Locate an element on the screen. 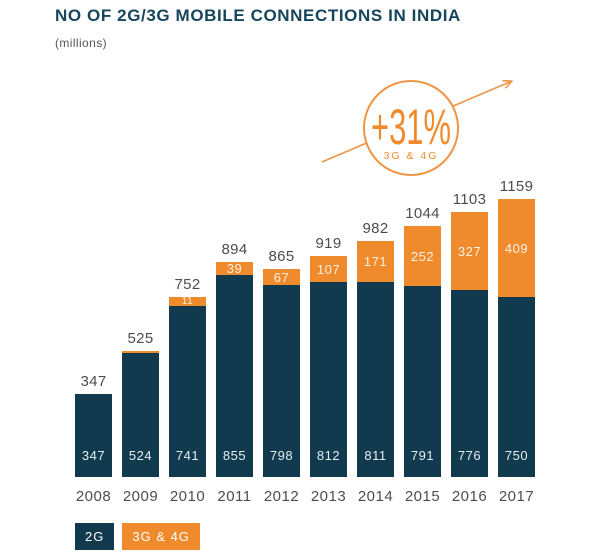 This screenshot has width=600, height=559. x-axis-label: 2009 is located at coordinates (140, 496).